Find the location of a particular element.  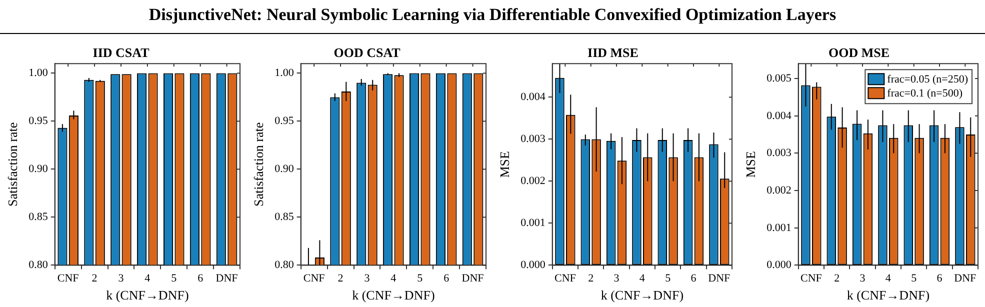

chart-title: IID MSE is located at coordinates (613, 52).